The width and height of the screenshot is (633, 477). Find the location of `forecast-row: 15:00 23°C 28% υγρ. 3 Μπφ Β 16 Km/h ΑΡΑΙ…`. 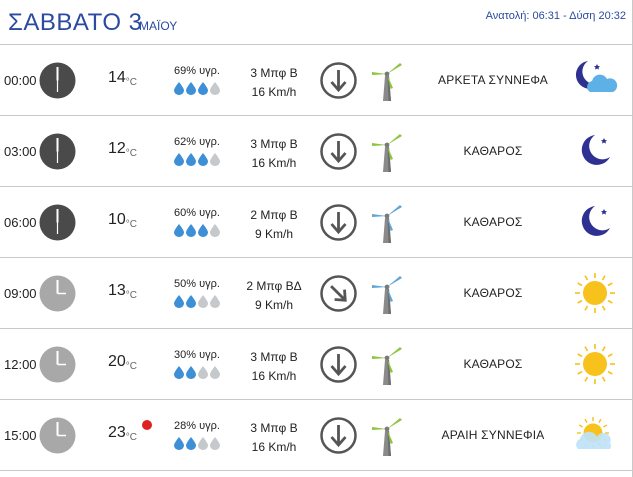

forecast-row: 15:00 23°C 28% υγρ. 3 Μπφ Β 16 Km/h ΑΡΑΙ… is located at coordinates (316, 435).